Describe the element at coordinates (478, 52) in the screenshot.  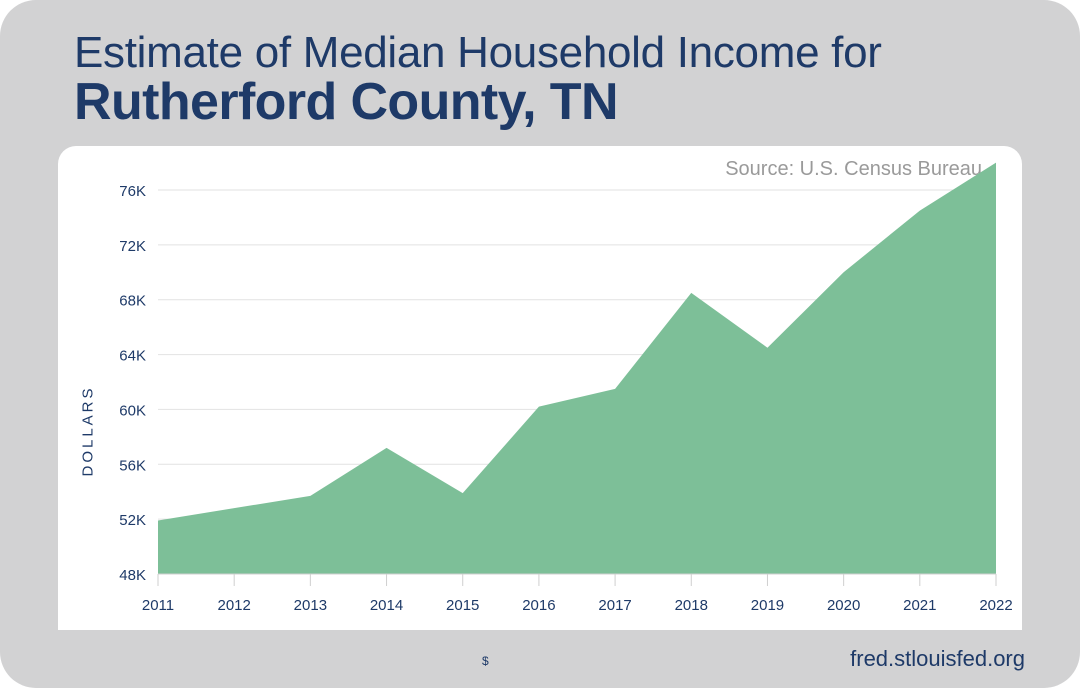
I see `chart-title-line1: Estimate of Median Household Income for` at that location.